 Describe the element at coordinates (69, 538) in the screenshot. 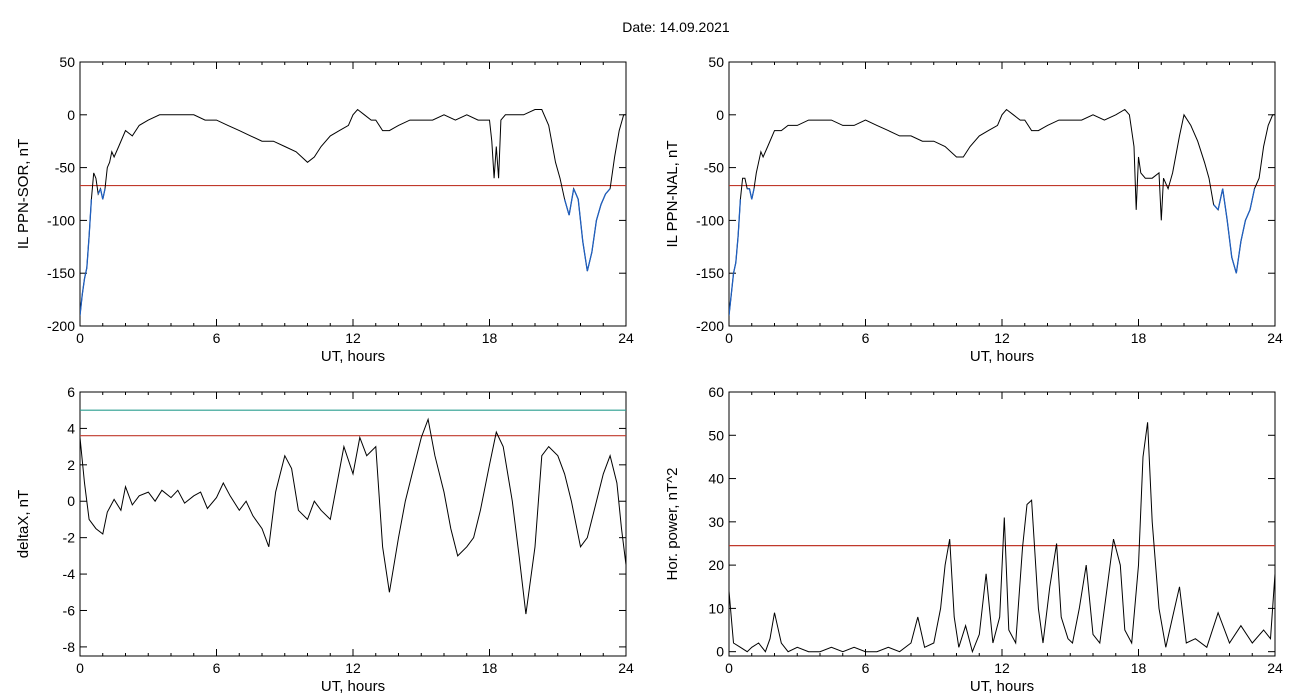

I see `y-tick-label: -2` at that location.